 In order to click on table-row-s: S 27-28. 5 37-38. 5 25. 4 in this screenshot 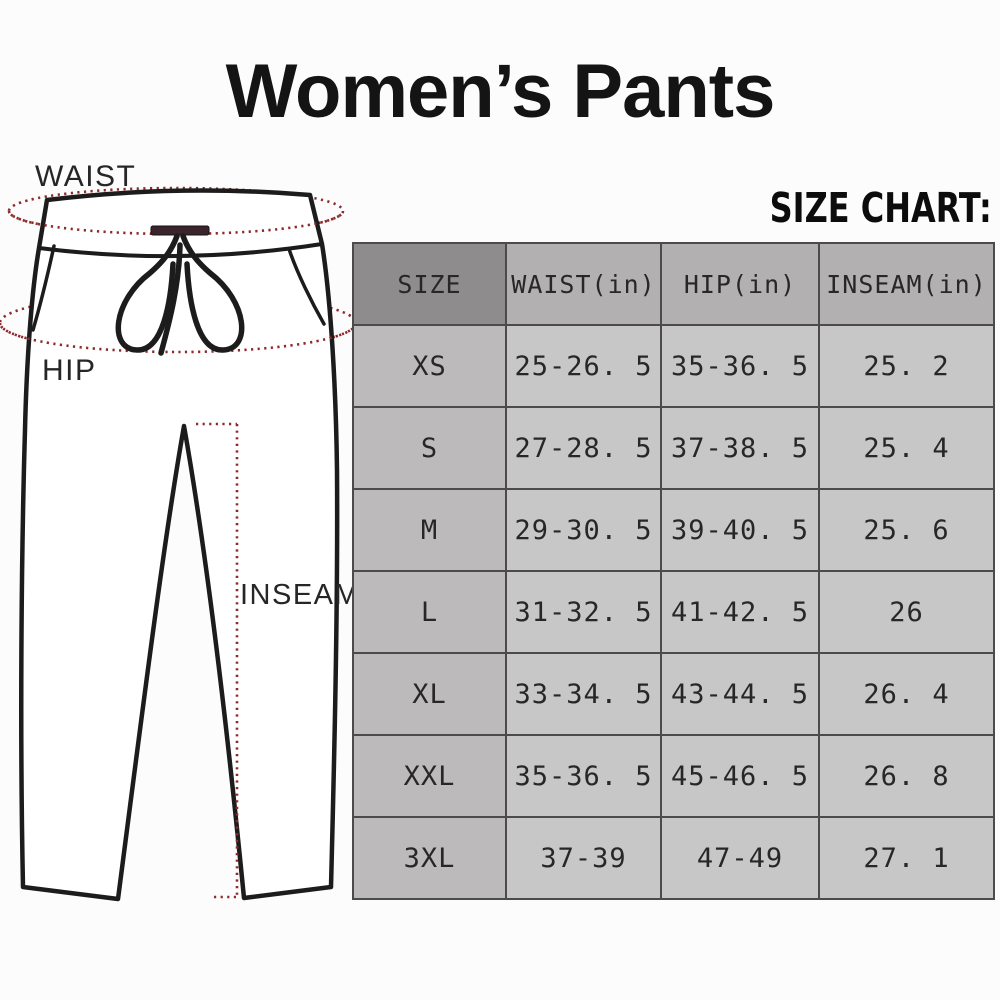, I will do `click(673, 448)`.